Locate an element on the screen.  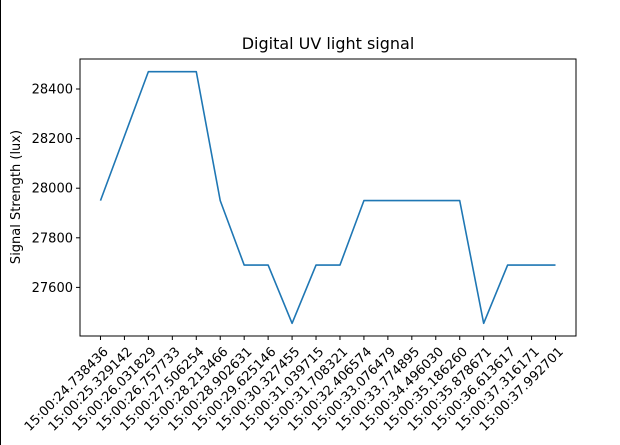
y-tick-label: 28400 is located at coordinates (52, 90).